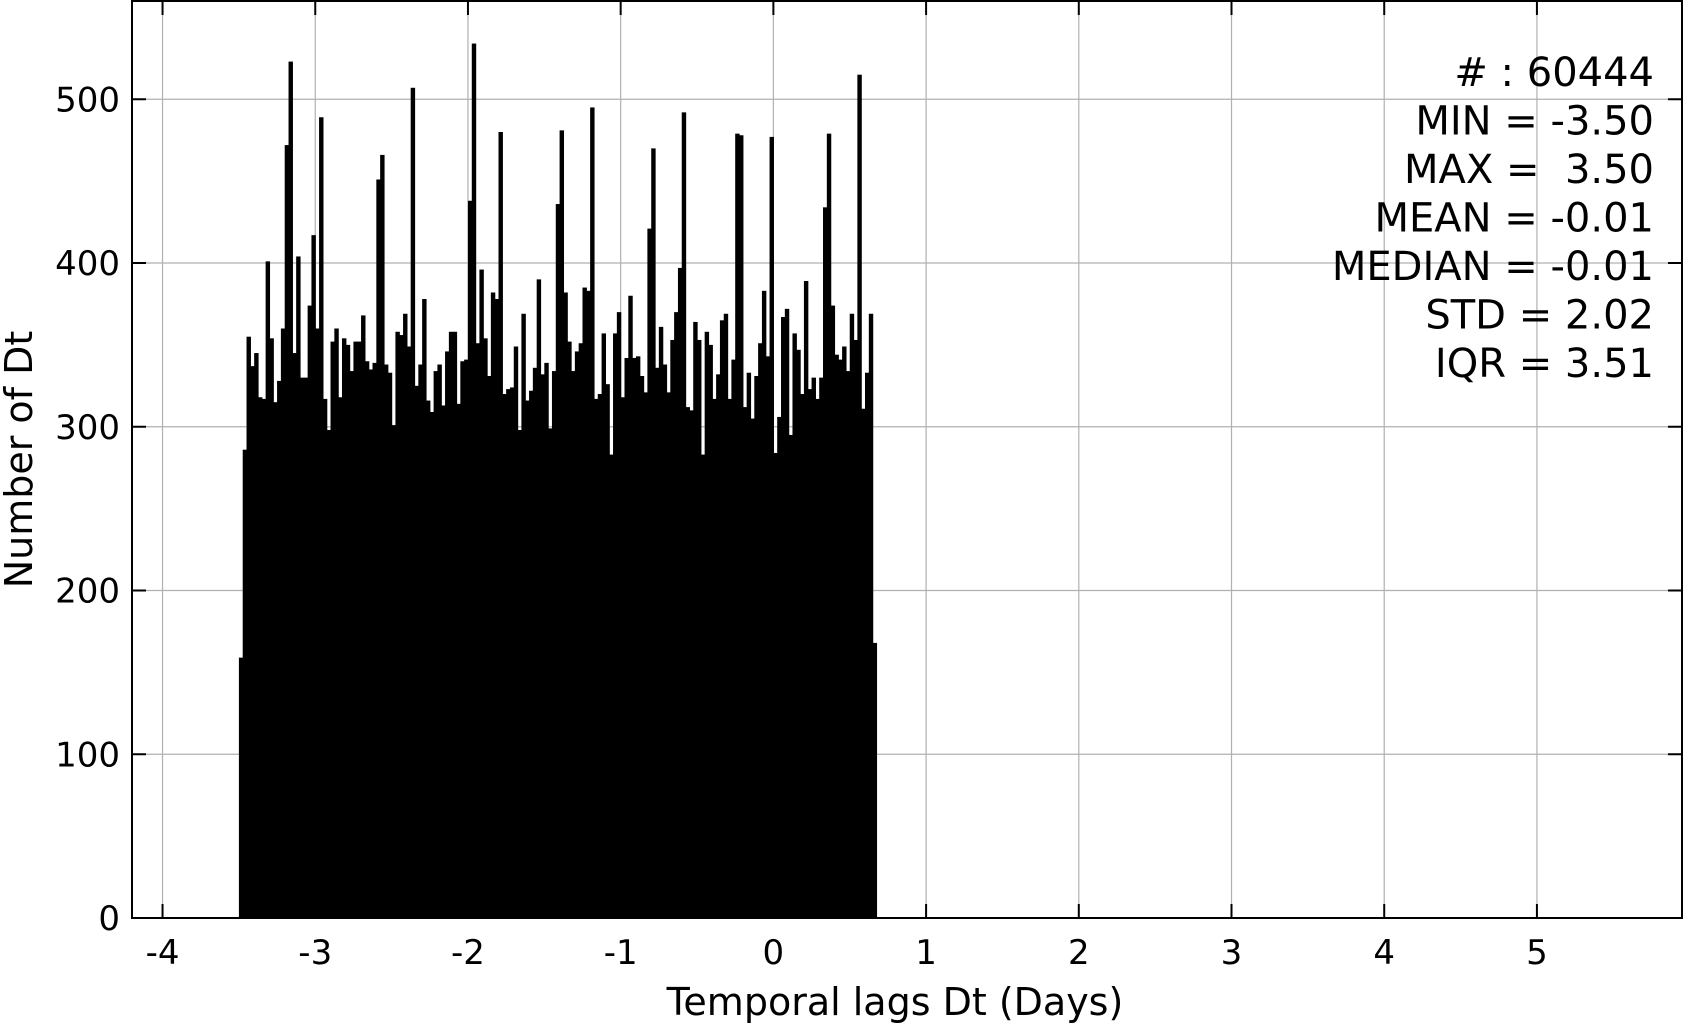  Describe the element at coordinates (87, 592) in the screenshot. I see `y-tick-label: 200` at that location.